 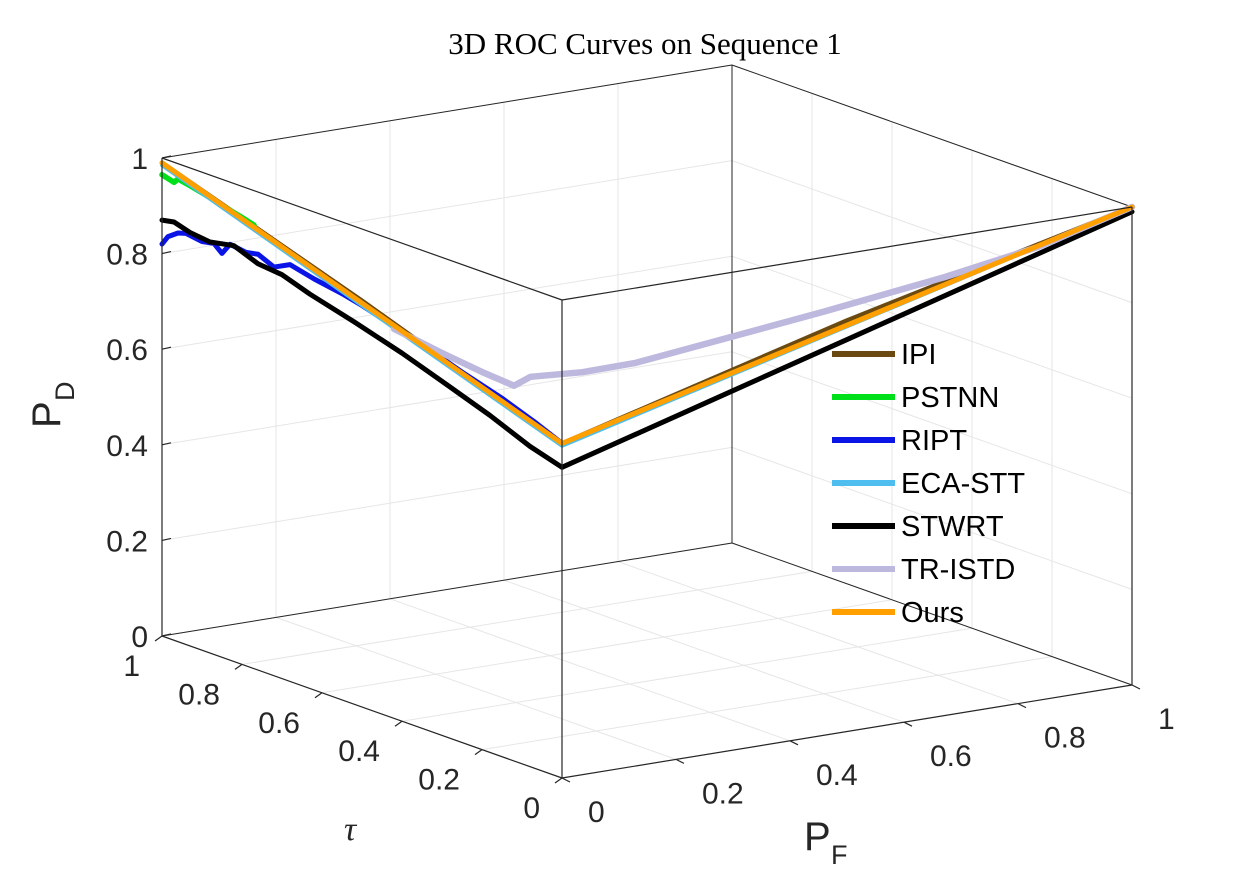 What do you see at coordinates (723, 793) in the screenshot?
I see `x-tick-label: 0.2` at bounding box center [723, 793].